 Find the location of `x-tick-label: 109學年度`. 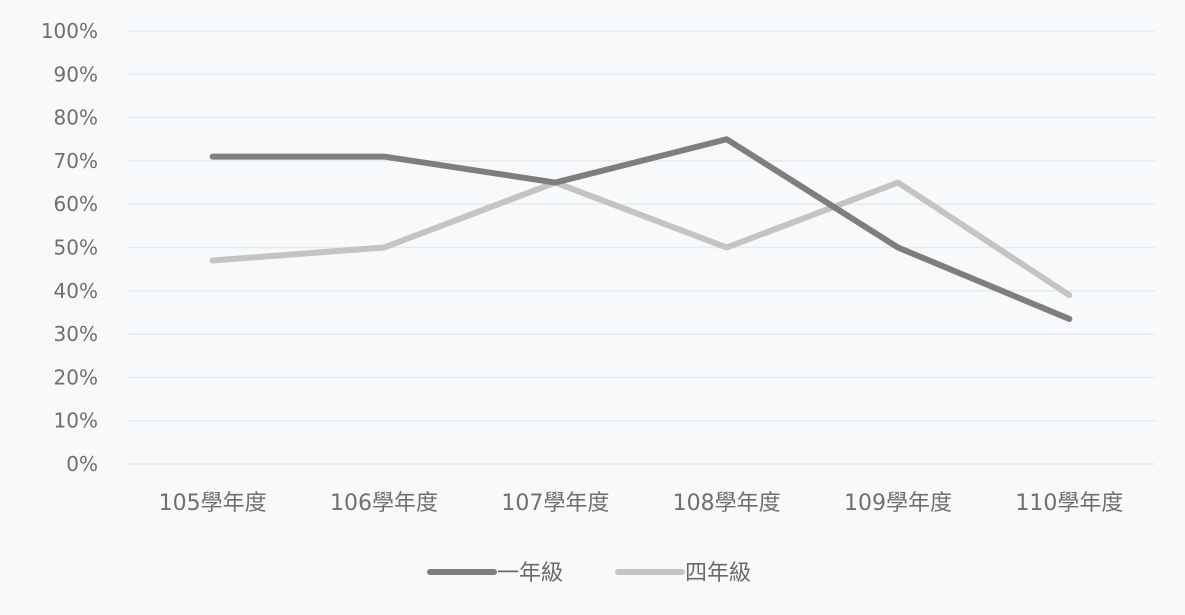

x-tick-label: 109學年度 is located at coordinates (898, 503).